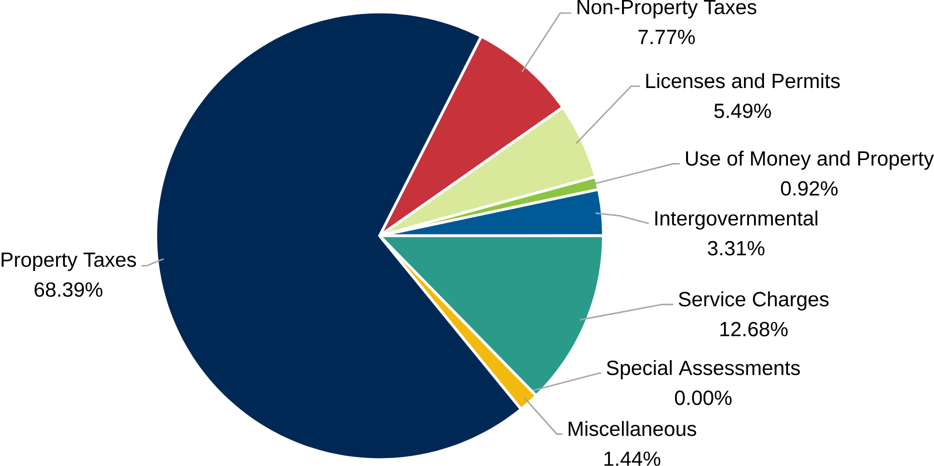 This screenshot has height=466, width=934. Describe the element at coordinates (736, 220) in the screenshot. I see `slice-label: Intergovernmental` at that location.